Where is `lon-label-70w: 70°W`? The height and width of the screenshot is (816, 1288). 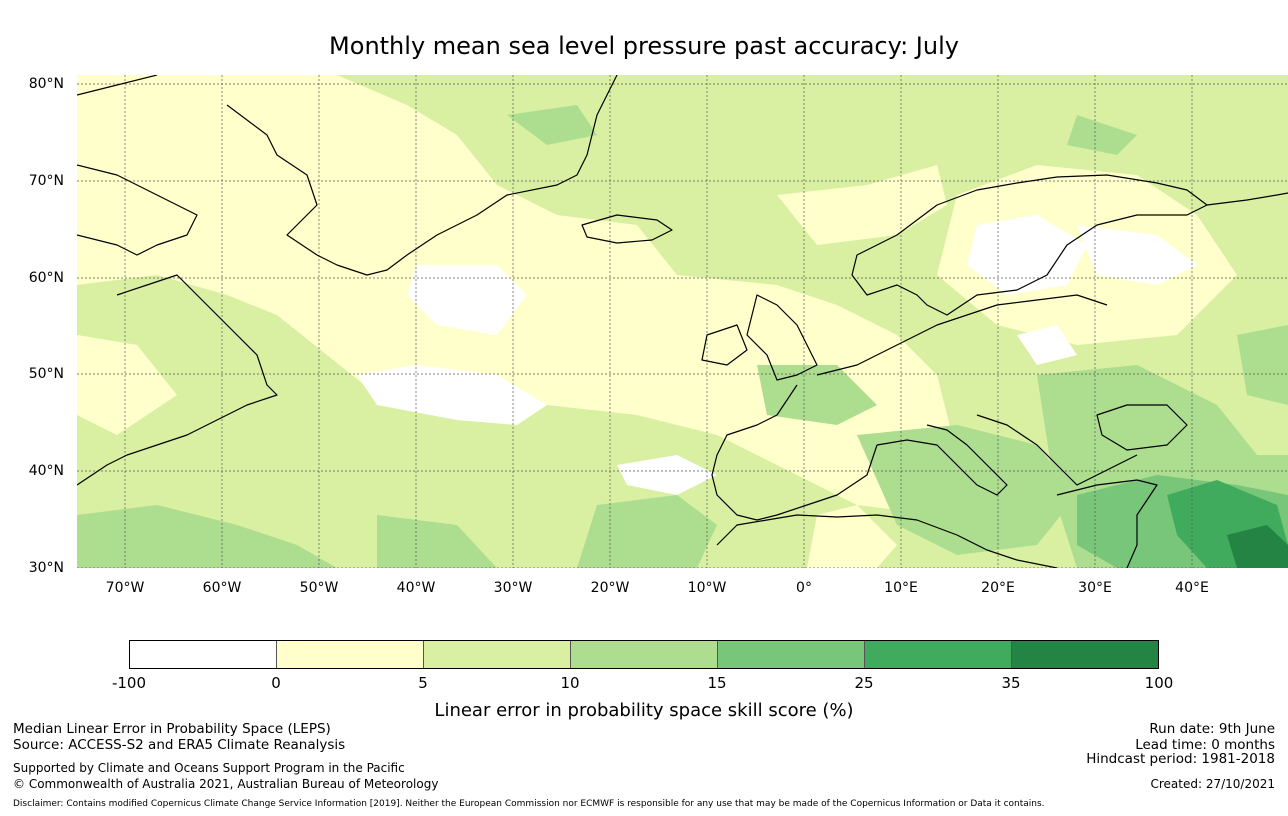 lon-label-70w: 70°W is located at coordinates (125, 588).